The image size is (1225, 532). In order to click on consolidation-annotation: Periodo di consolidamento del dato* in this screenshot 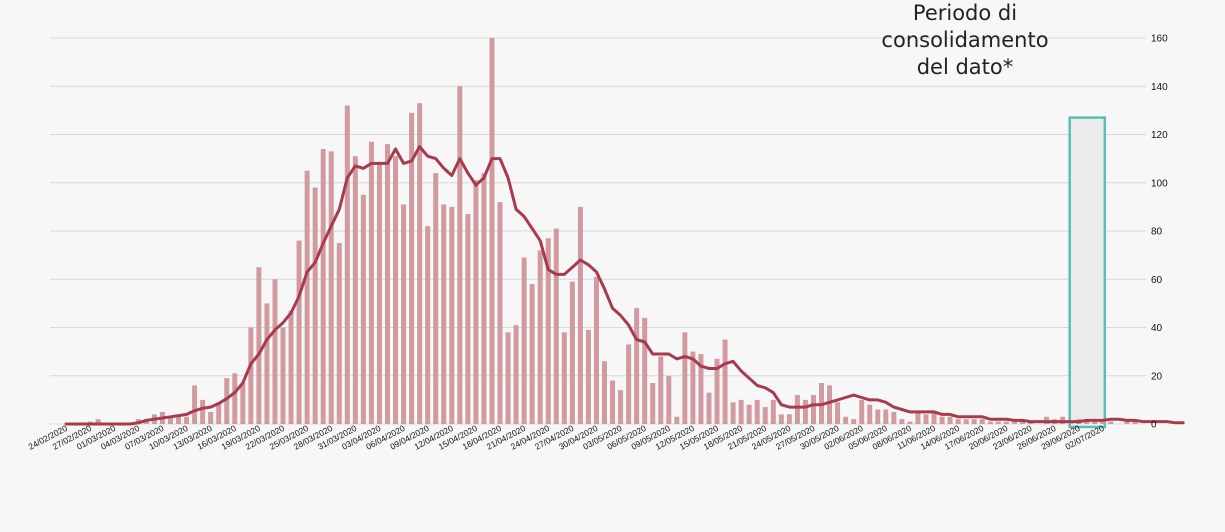, I will do `click(965, 40)`.